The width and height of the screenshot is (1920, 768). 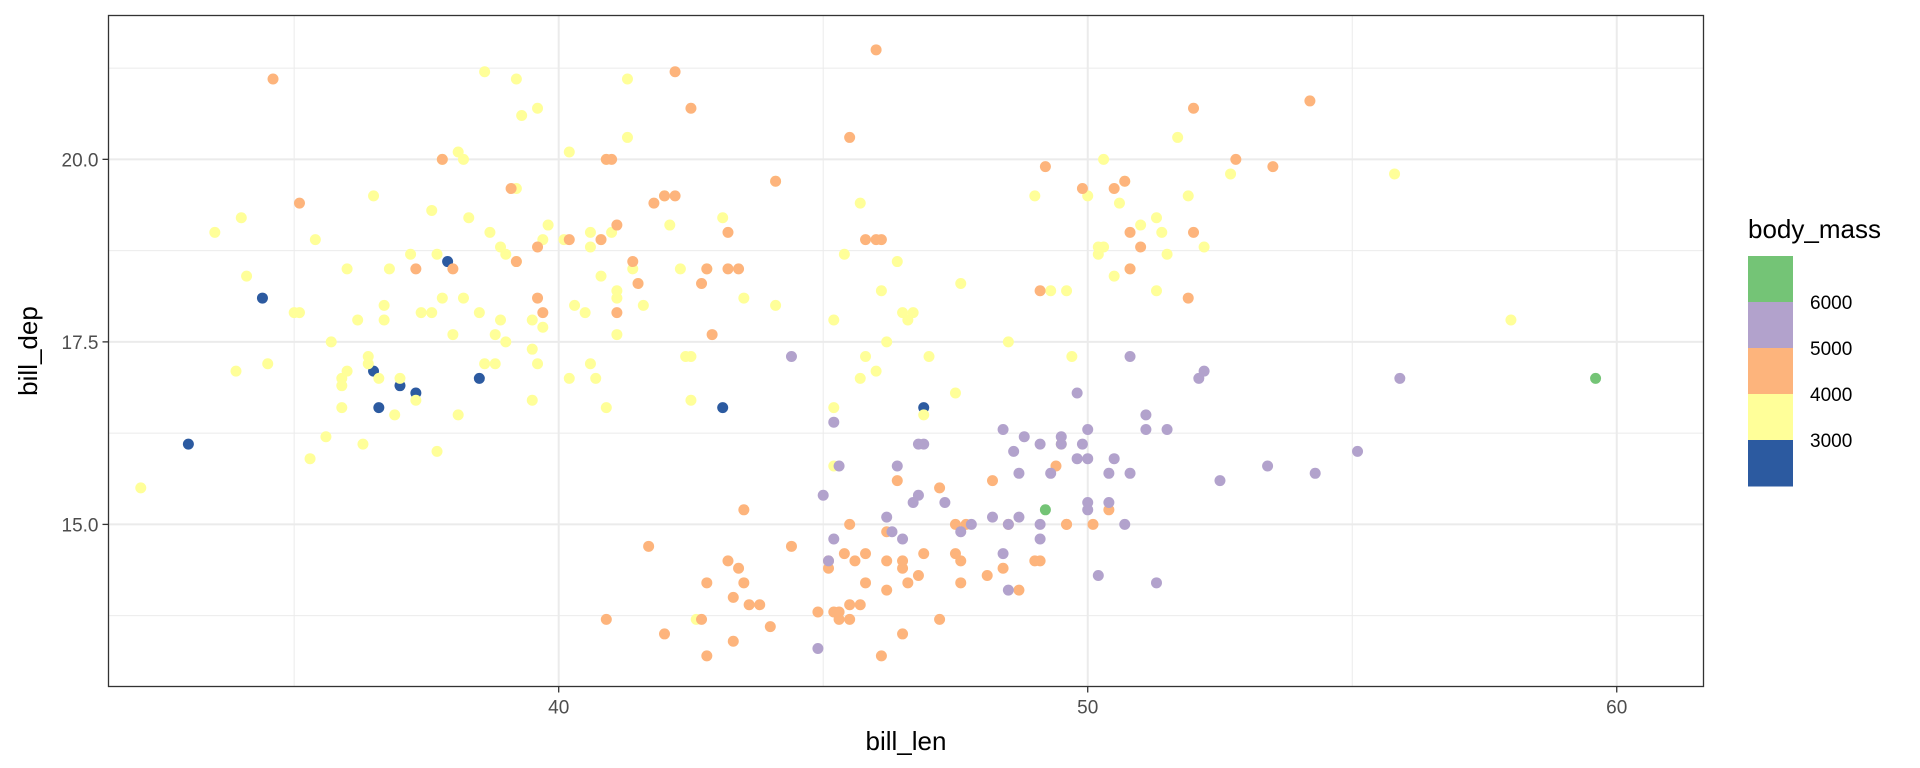 I want to click on x-axis-ticks: 40 50 60, so click(x=1087, y=702).